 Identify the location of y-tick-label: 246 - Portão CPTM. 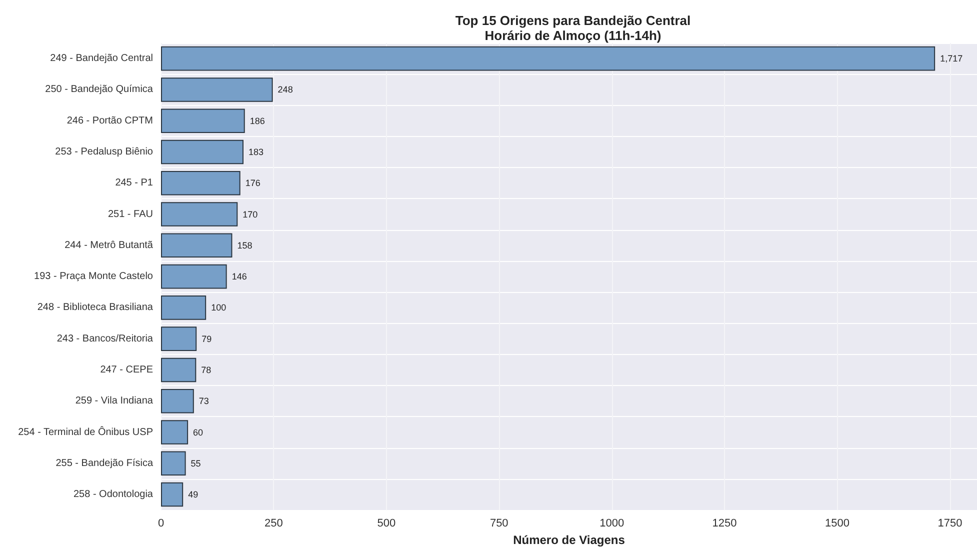
(109, 120).